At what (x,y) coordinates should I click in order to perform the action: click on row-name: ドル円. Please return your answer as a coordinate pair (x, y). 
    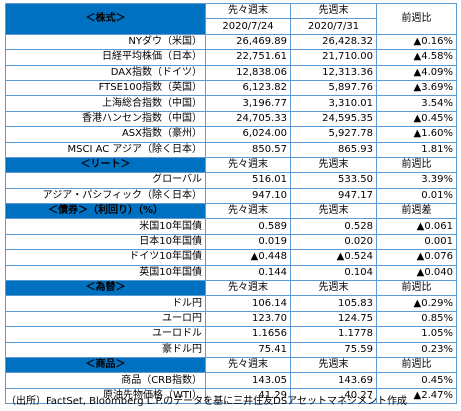
    Looking at the image, I should click on (105, 303).